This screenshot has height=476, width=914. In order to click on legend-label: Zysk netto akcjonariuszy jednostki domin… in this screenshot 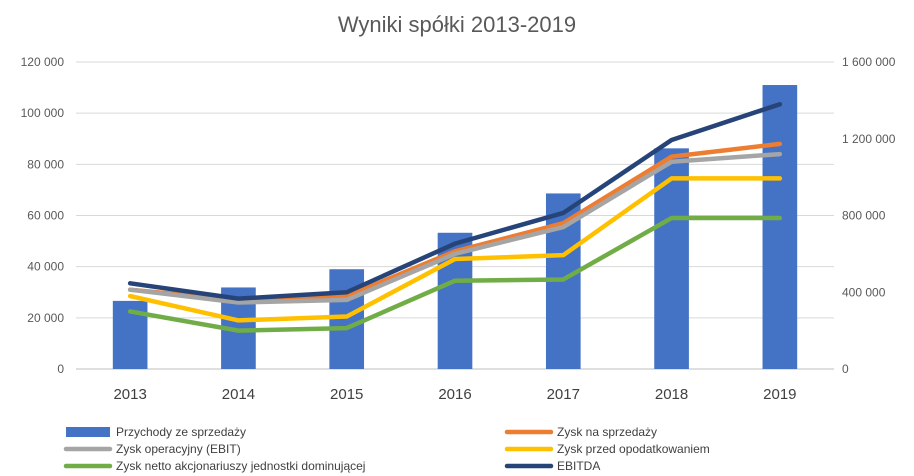, I will do `click(240, 466)`.